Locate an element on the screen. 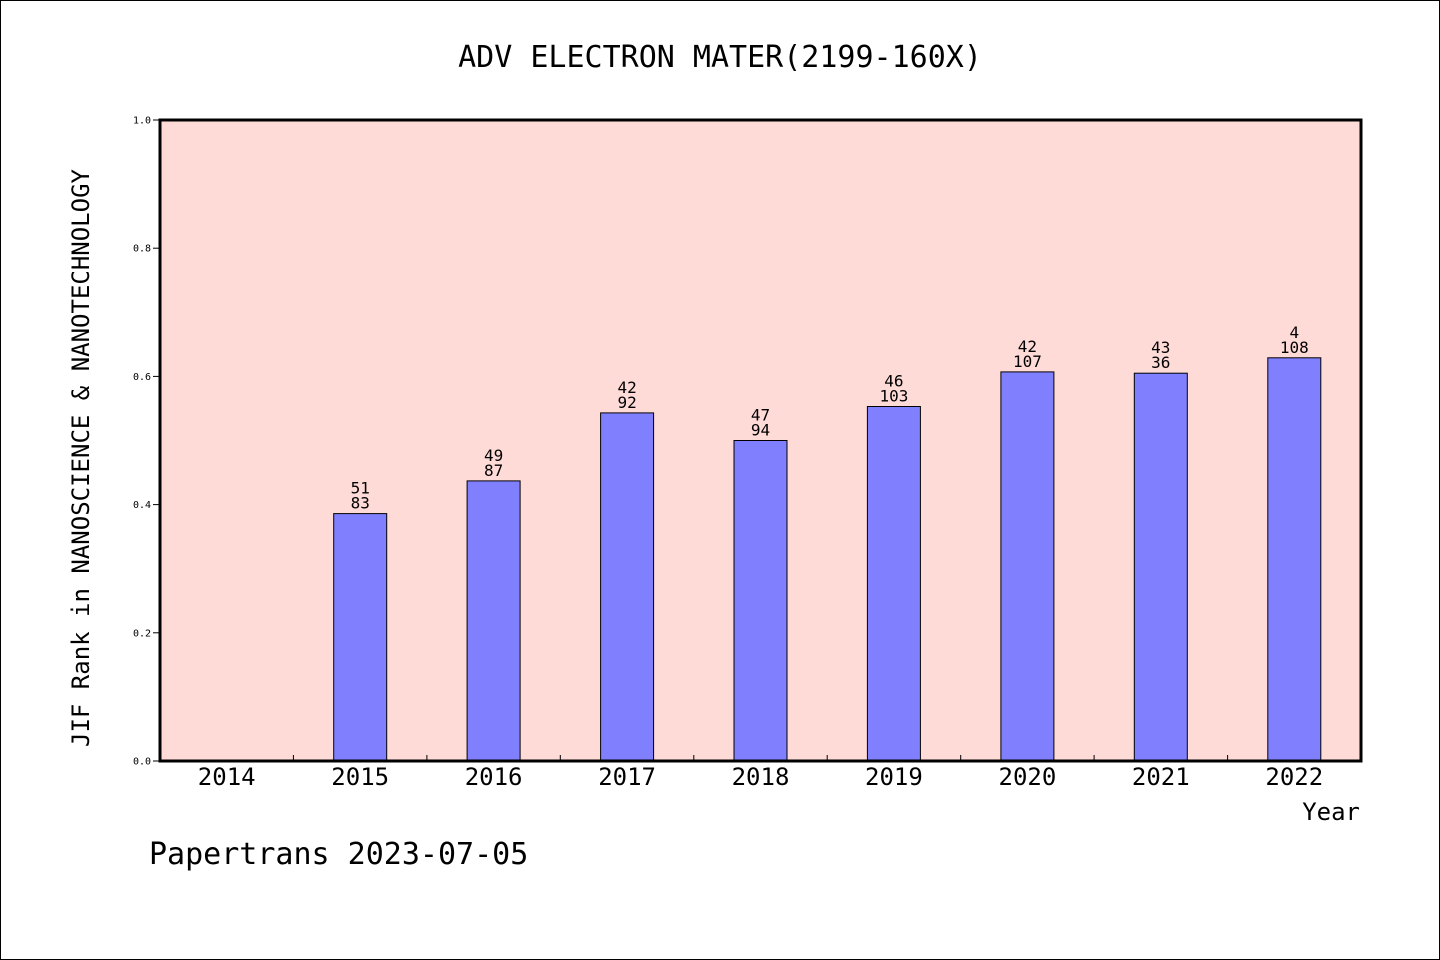 Image resolution: width=1440 pixels, height=960 pixels. bar-label-top-2018: 47 is located at coordinates (760, 415).